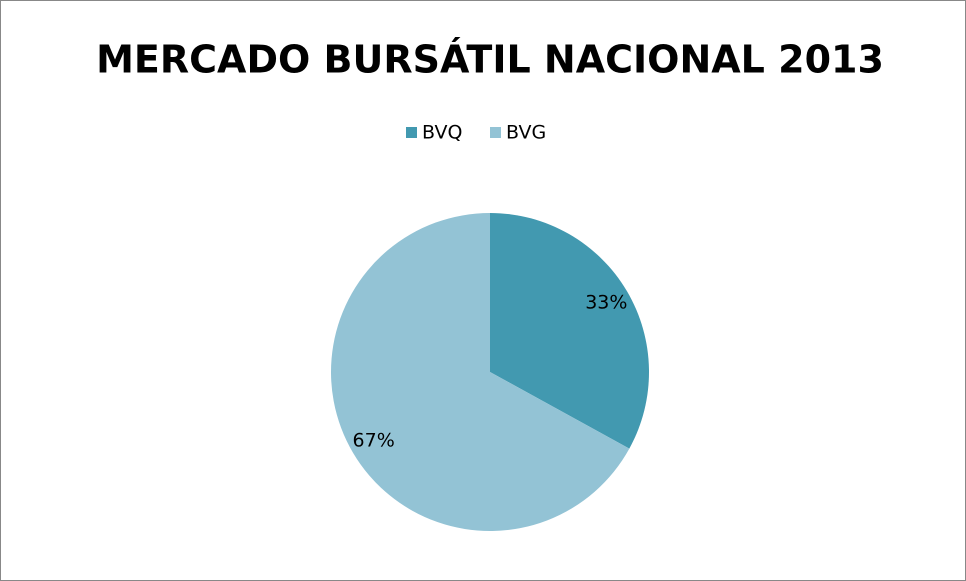 This screenshot has width=966, height=581. What do you see at coordinates (526, 133) in the screenshot?
I see `legend-label: BVG` at bounding box center [526, 133].